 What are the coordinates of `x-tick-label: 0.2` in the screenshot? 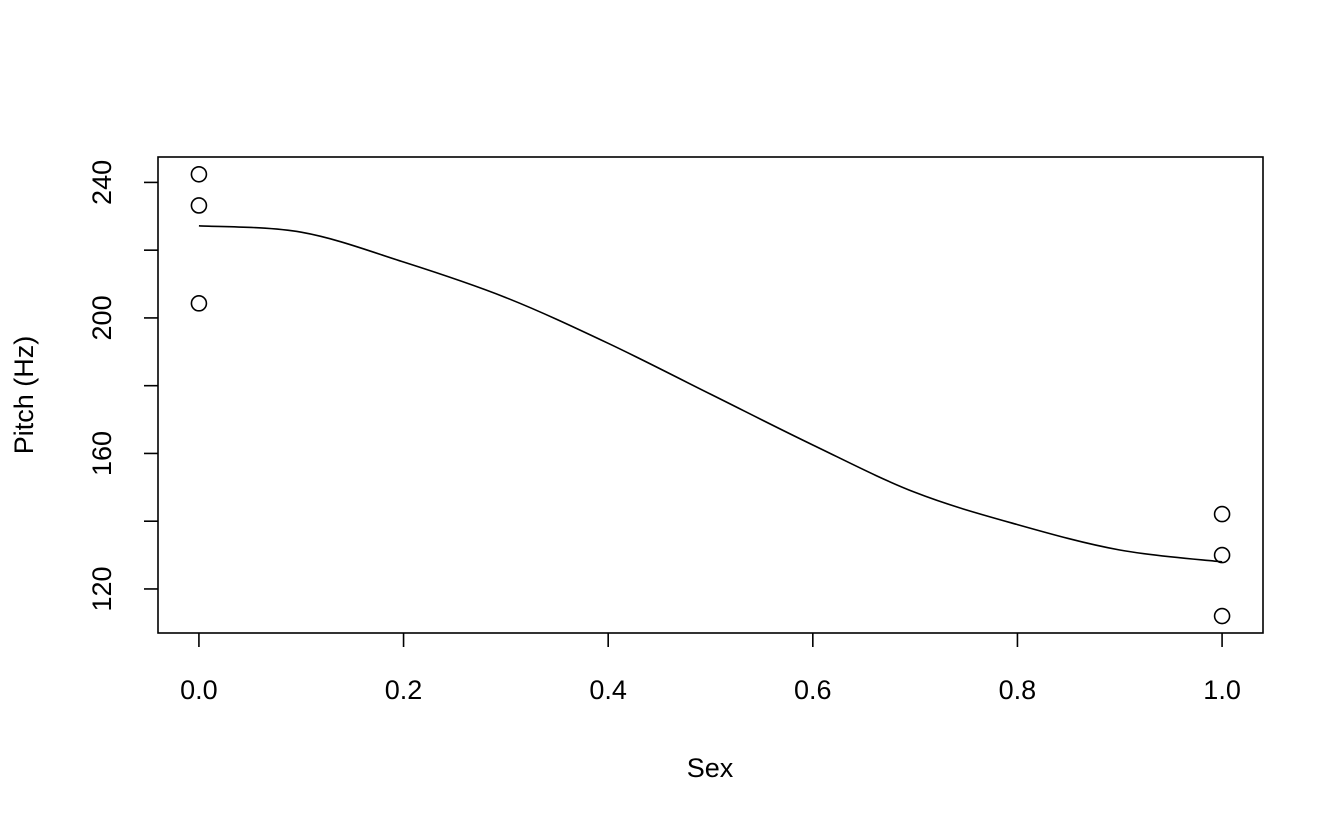 It's located at (404, 690).